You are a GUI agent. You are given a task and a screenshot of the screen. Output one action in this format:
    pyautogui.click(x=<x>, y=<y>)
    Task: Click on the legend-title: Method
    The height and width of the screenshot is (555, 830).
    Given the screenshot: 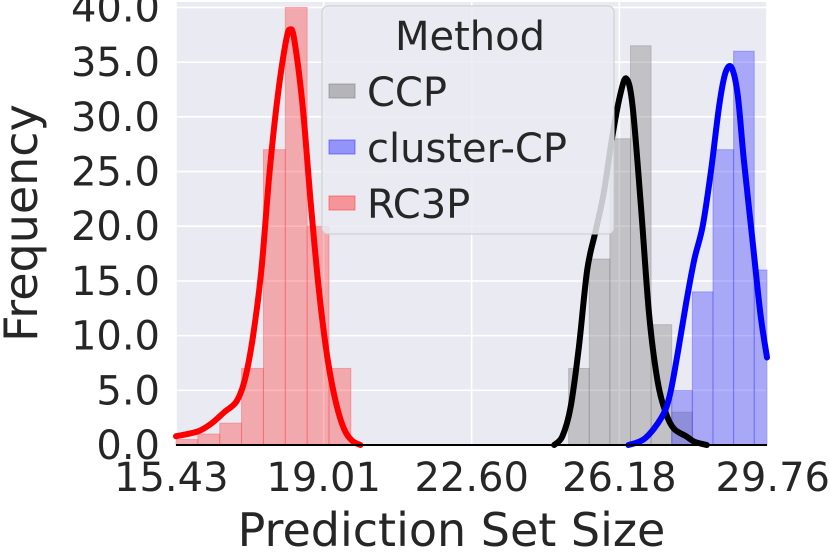 What is the action you would take?
    pyautogui.click(x=470, y=37)
    